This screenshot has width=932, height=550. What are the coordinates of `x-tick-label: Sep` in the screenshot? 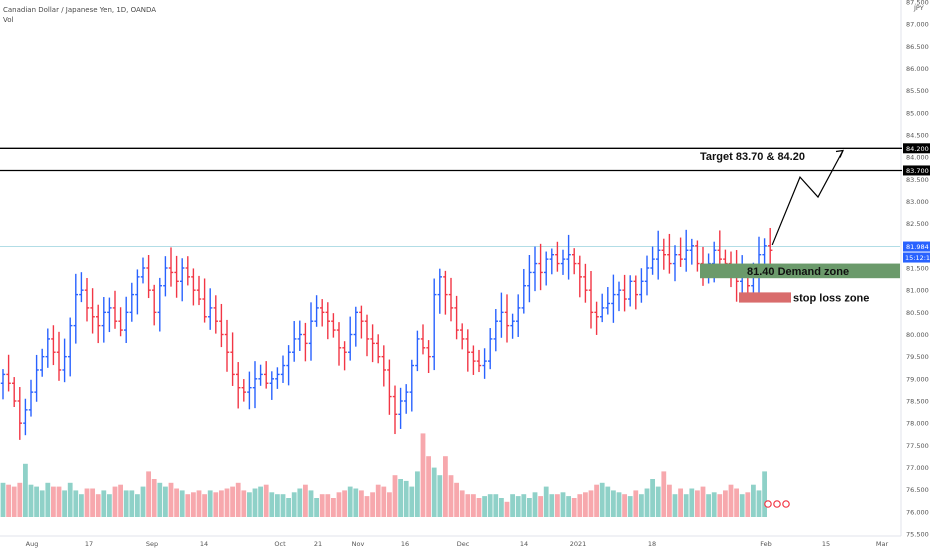 It's located at (152, 544).